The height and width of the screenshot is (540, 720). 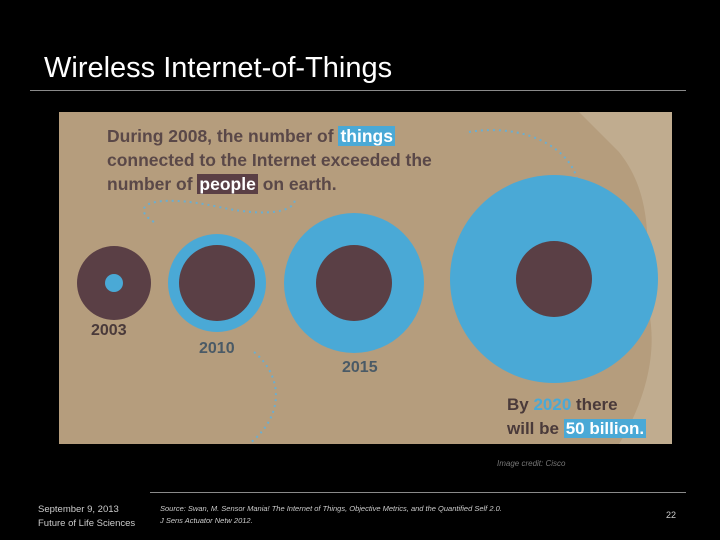 I want to click on people-highlight: people, so click(x=227, y=184).